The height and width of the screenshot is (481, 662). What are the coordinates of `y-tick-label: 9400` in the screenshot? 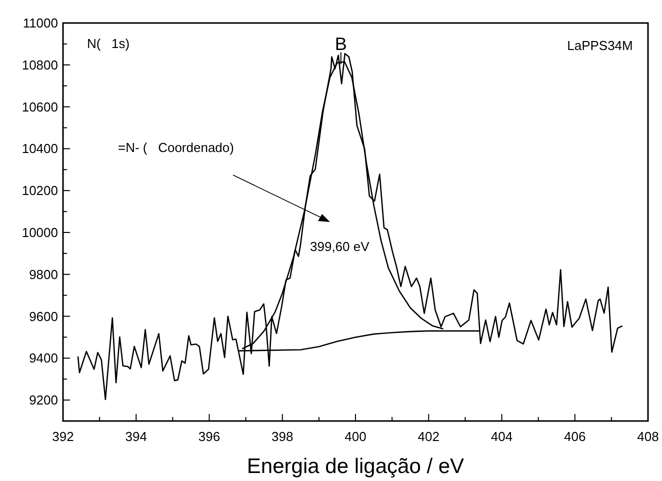 It's located at (43, 358).